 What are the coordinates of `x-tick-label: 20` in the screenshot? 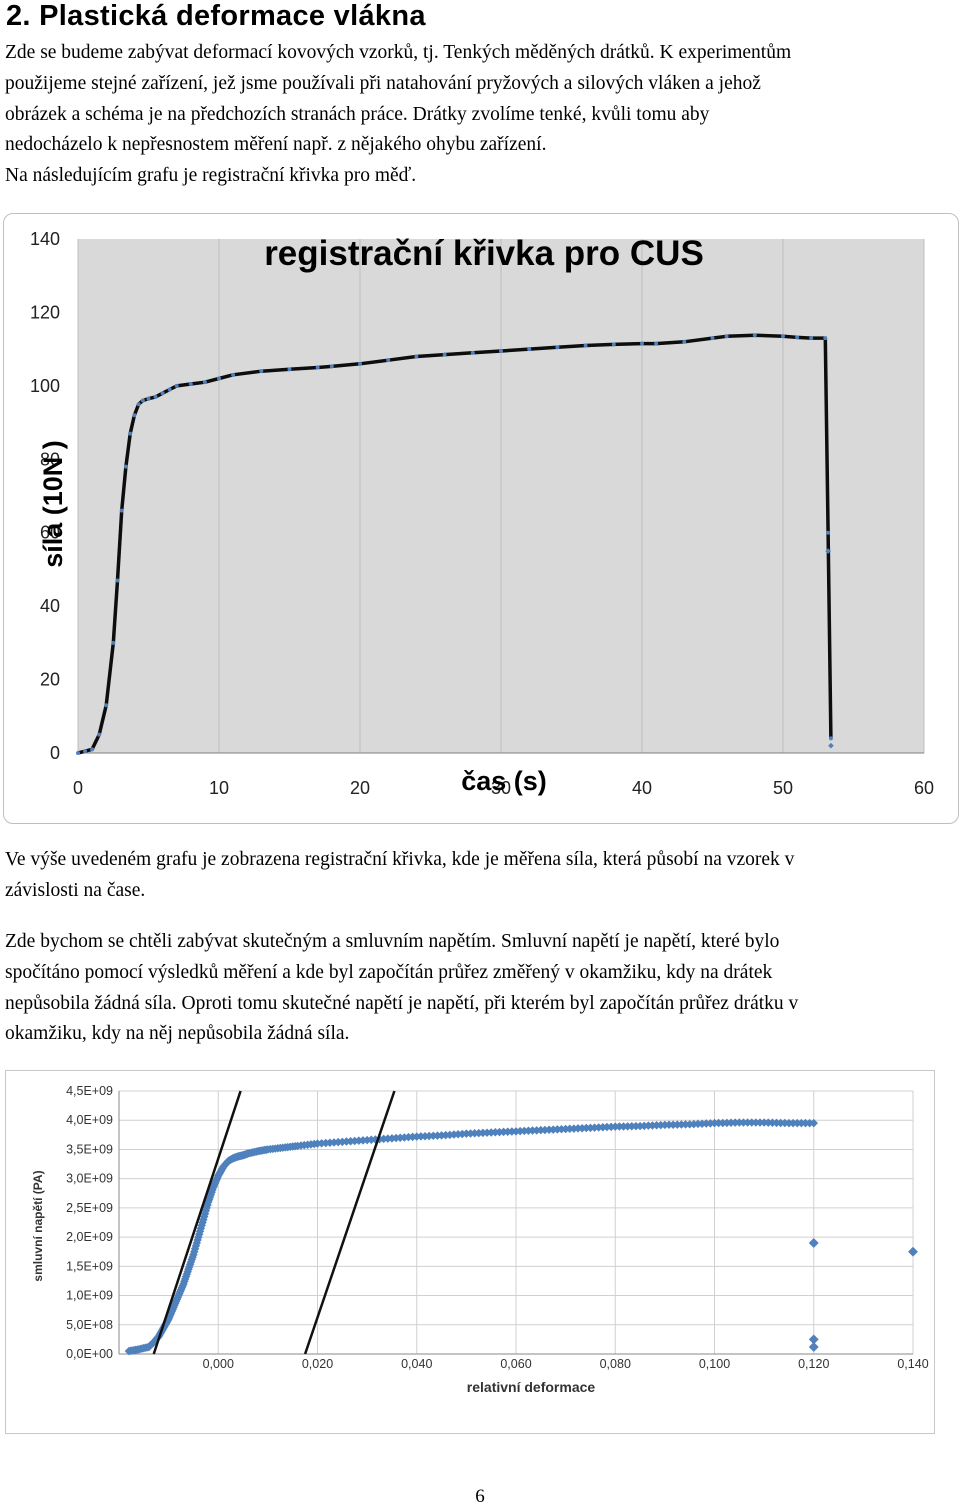 It's located at (360, 788).